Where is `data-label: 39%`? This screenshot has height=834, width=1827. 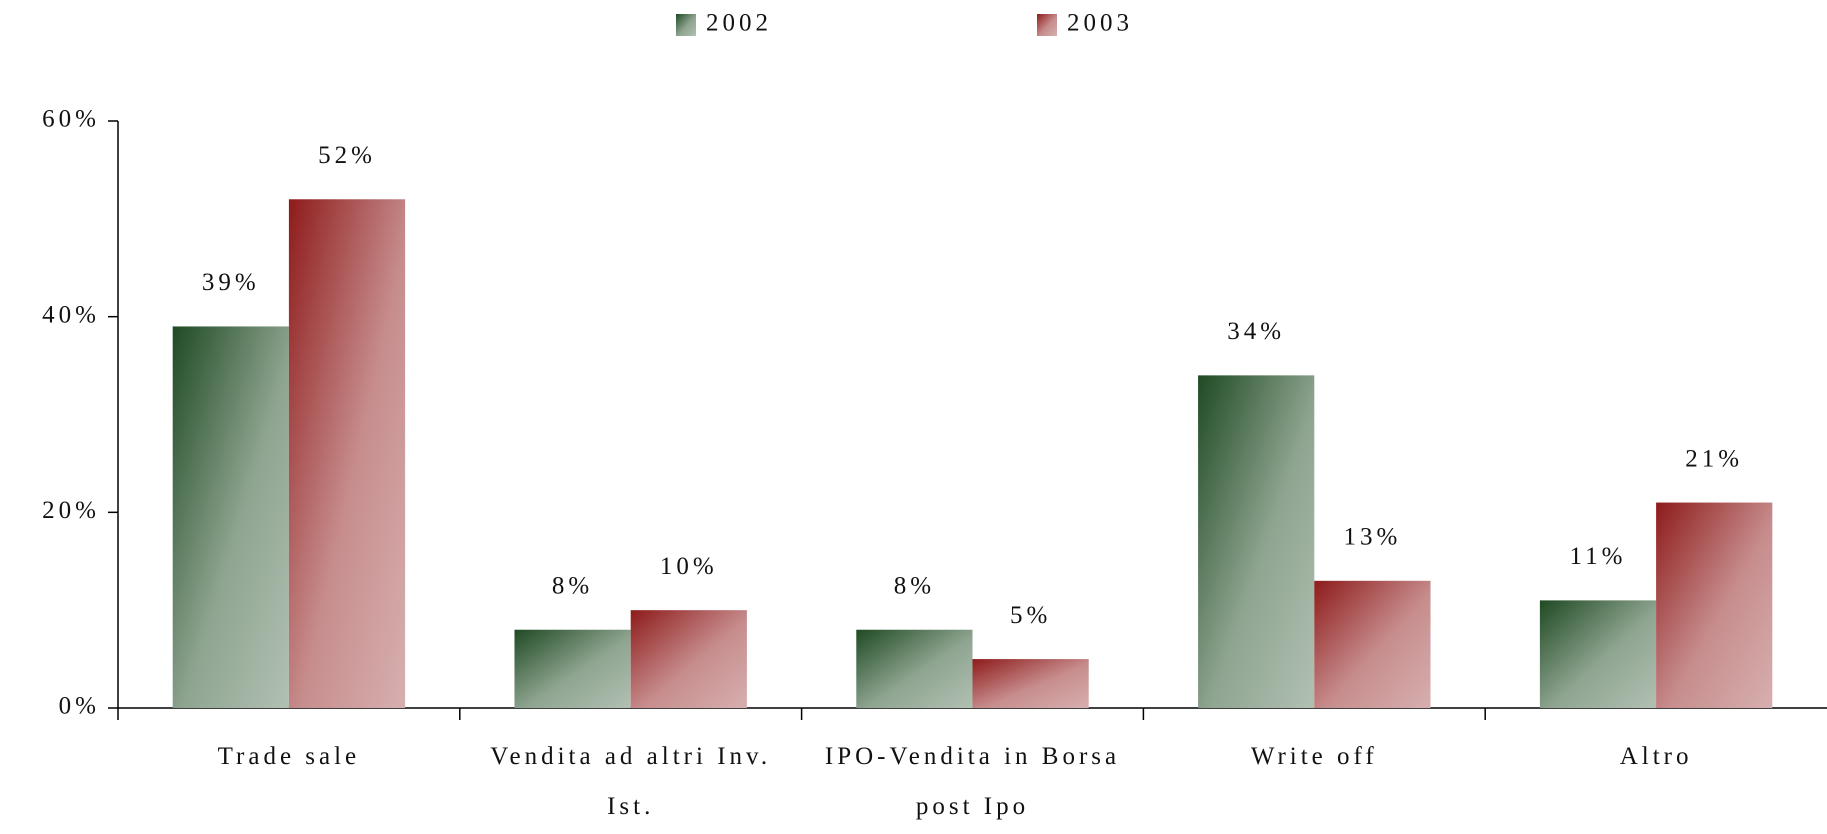 data-label: 39% is located at coordinates (231, 282).